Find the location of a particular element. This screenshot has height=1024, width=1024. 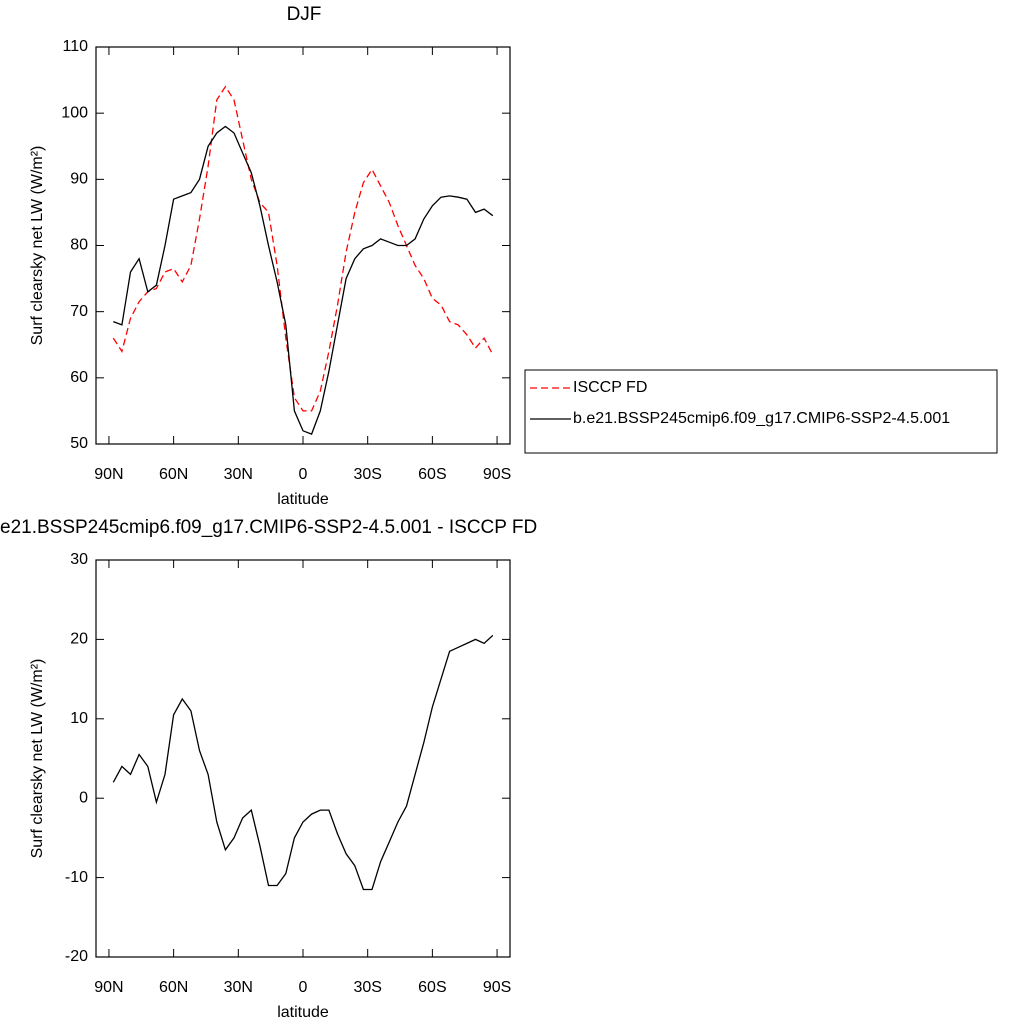

y-tick-label: 60 is located at coordinates (79, 377).